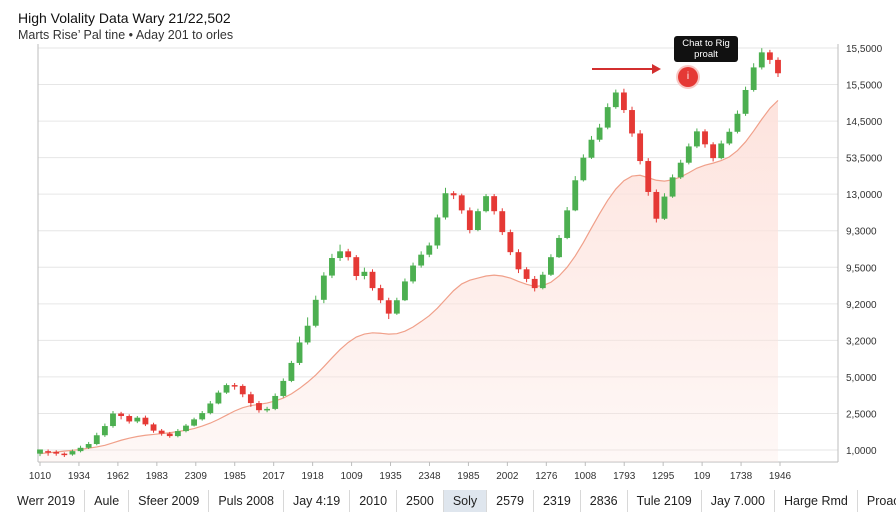 This screenshot has height=512, width=896. I want to click on y-tick-label: 9,3000, so click(861, 232).